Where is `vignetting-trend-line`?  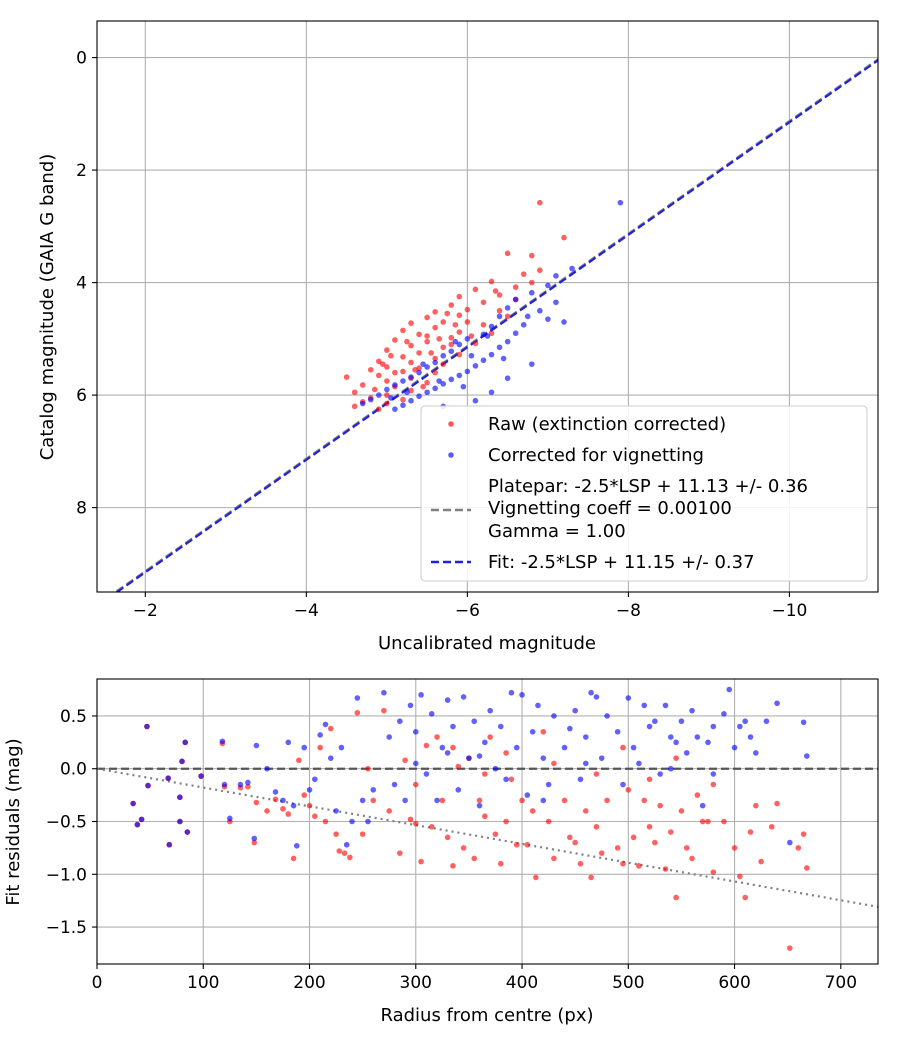 vignetting-trend-line is located at coordinates (487, 837).